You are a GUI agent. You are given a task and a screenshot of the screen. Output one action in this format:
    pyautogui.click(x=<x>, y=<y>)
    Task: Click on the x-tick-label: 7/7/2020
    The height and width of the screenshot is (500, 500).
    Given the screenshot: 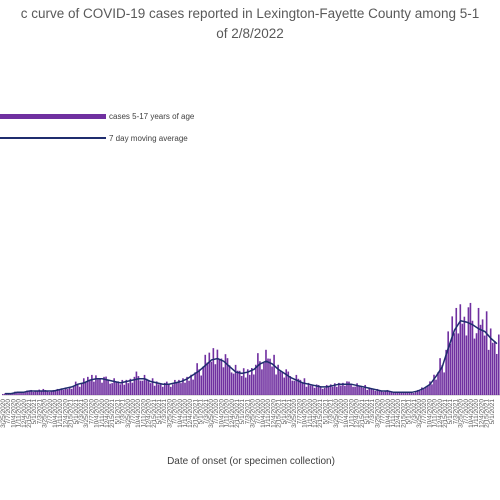 What is the action you would take?
    pyautogui.click(x=175, y=412)
    